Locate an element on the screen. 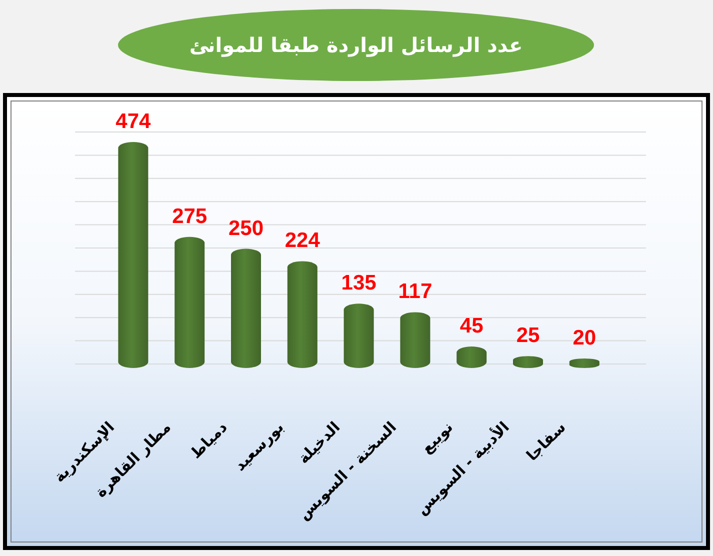 The height and width of the screenshot is (556, 713). data-label: 20 is located at coordinates (584, 338).